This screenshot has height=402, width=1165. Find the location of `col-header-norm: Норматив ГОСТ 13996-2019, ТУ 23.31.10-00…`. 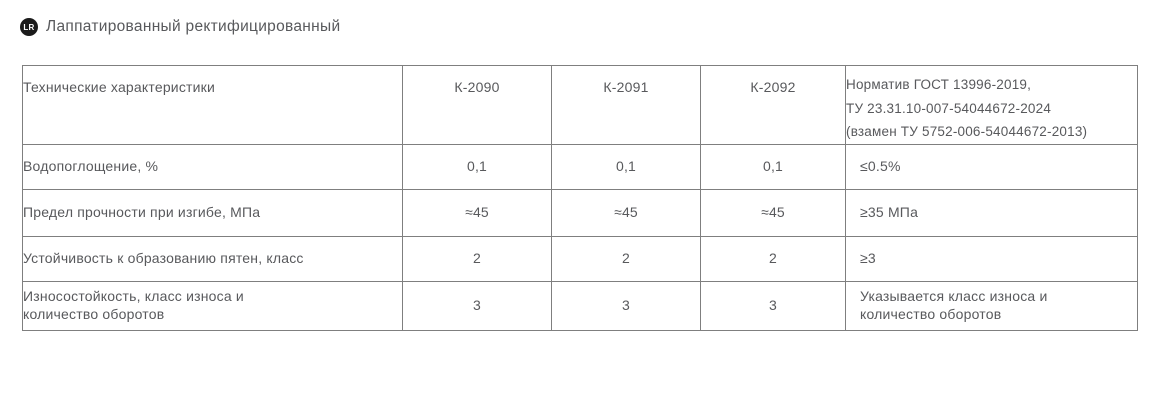

col-header-norm: Норматив ГОСТ 13996-2019, ТУ 23.31.10-00… is located at coordinates (991, 105).